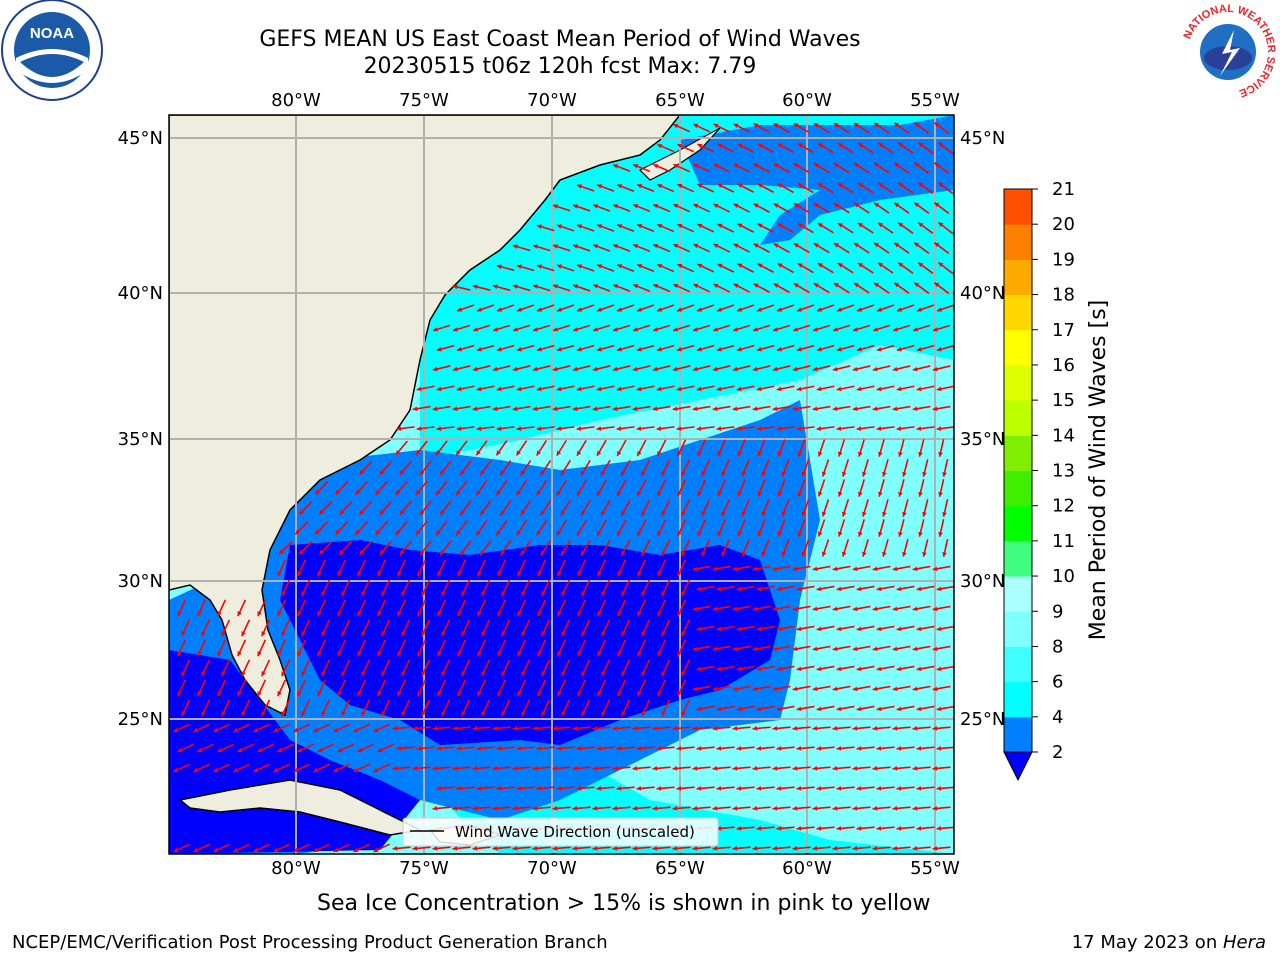 This screenshot has width=1280, height=960. What do you see at coordinates (140, 439) in the screenshot?
I see `lat-label: 35°N` at bounding box center [140, 439].